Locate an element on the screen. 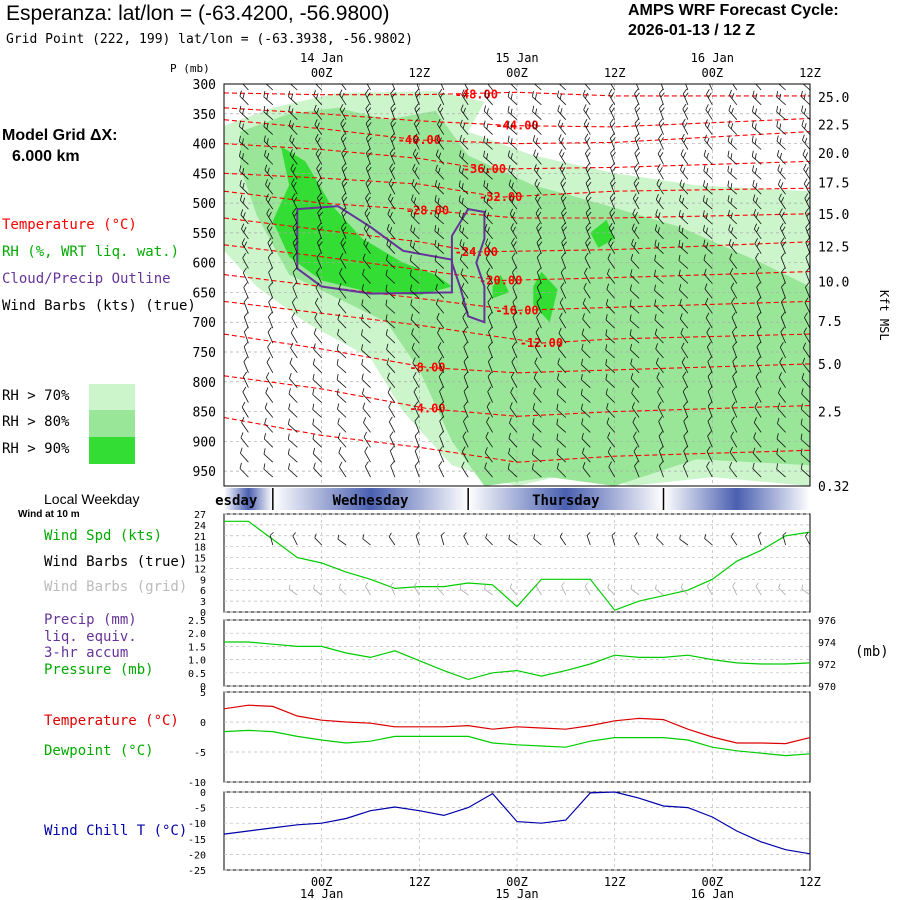 This screenshot has width=900, height=900. wind-speed-tick-label: 27 is located at coordinates (200, 515).